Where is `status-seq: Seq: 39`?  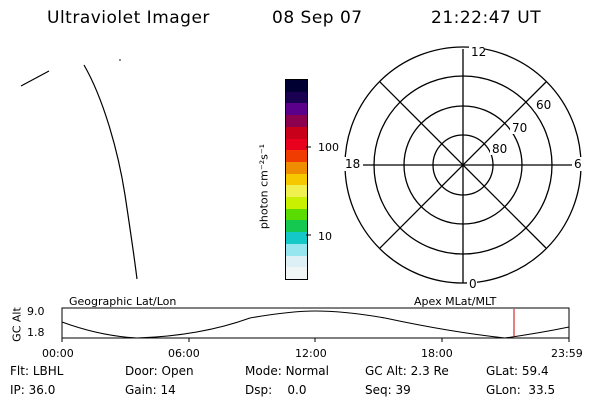
status-seq: Seq: 39 is located at coordinates (388, 390).